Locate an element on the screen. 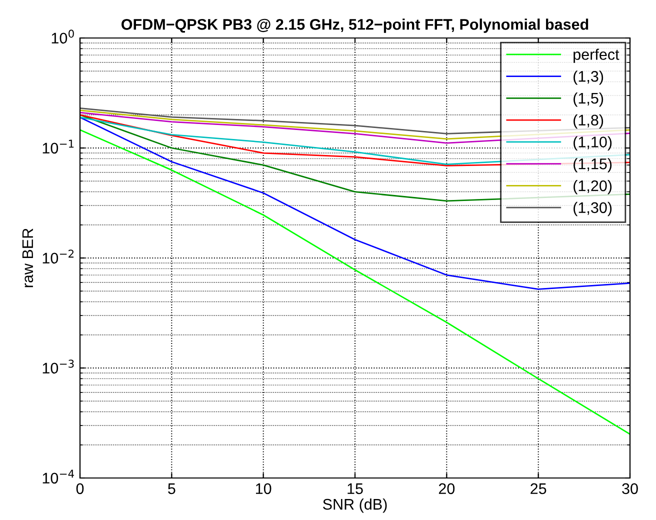 The width and height of the screenshot is (656, 520). y-tick-label: 10$^{−3}$ is located at coordinates (58, 367).